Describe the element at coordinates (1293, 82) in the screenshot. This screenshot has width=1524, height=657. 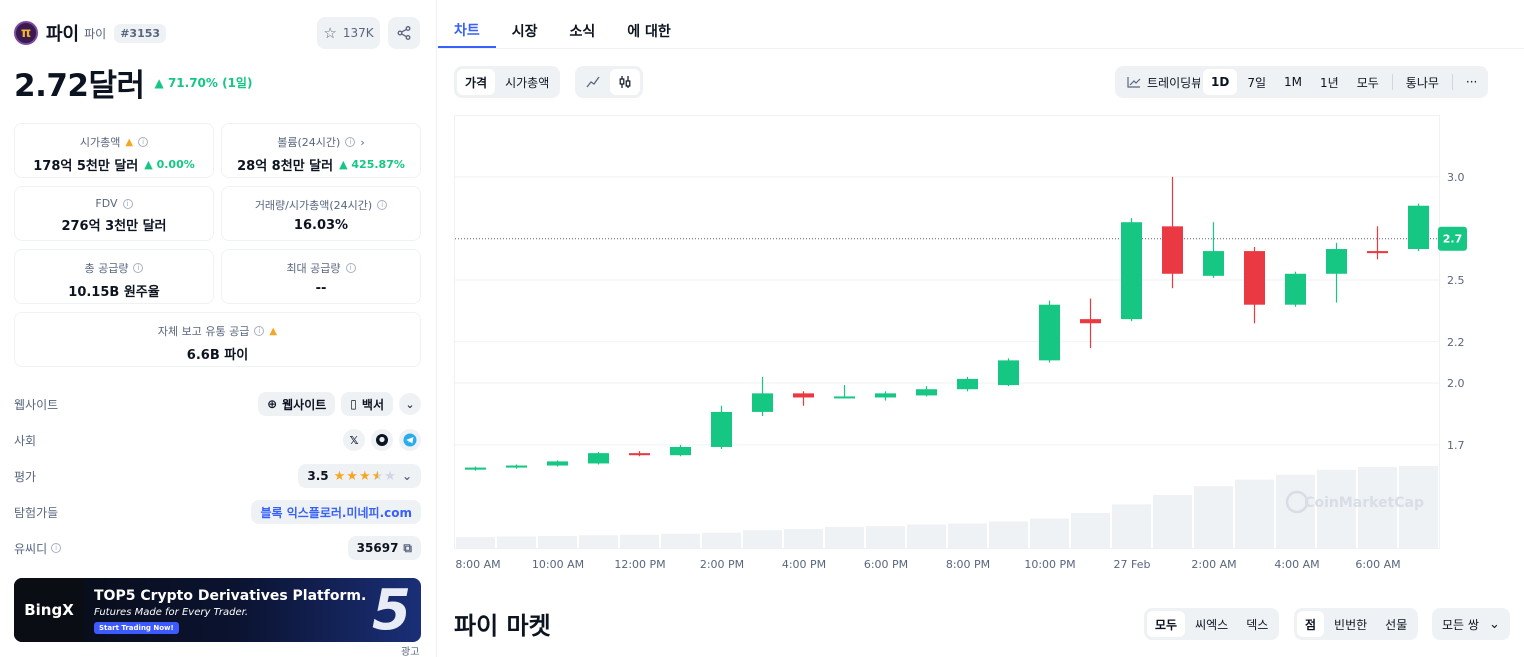
I see `range-1m: 1M` at that location.